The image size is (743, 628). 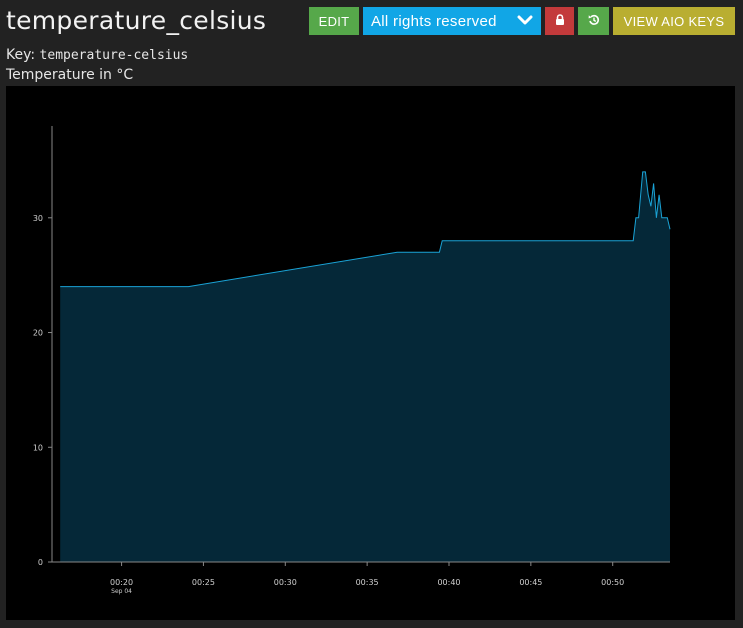 I want to click on lock-icon, so click(x=560, y=21).